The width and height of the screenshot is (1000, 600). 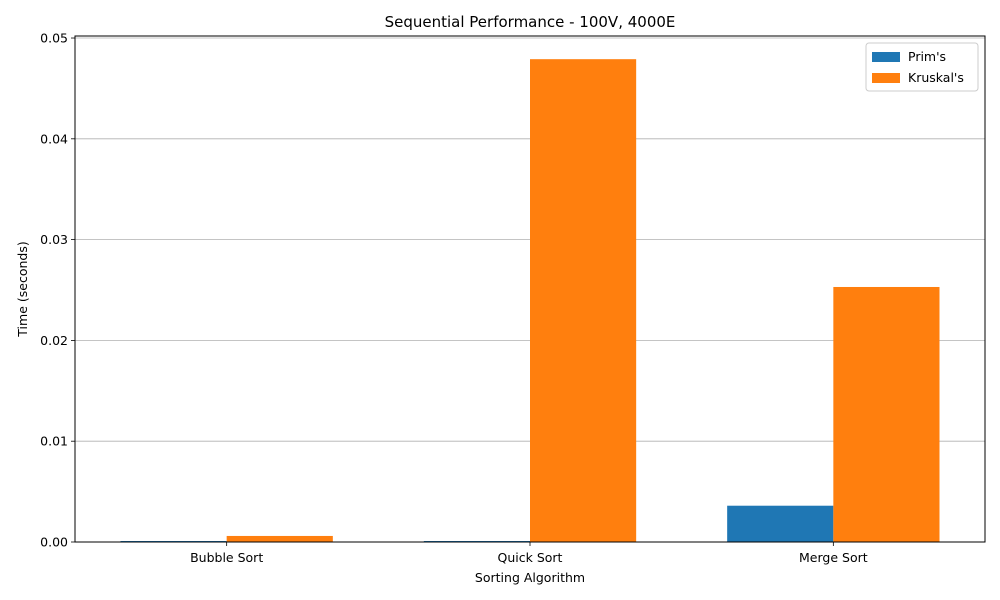 I want to click on x-tick-label: Merge Sort, so click(x=833, y=557).